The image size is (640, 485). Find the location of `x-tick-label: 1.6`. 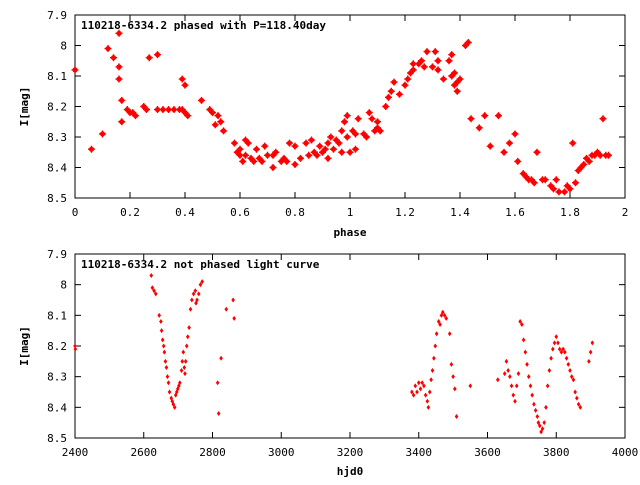

x-tick-label: 1.6 is located at coordinates (515, 212).